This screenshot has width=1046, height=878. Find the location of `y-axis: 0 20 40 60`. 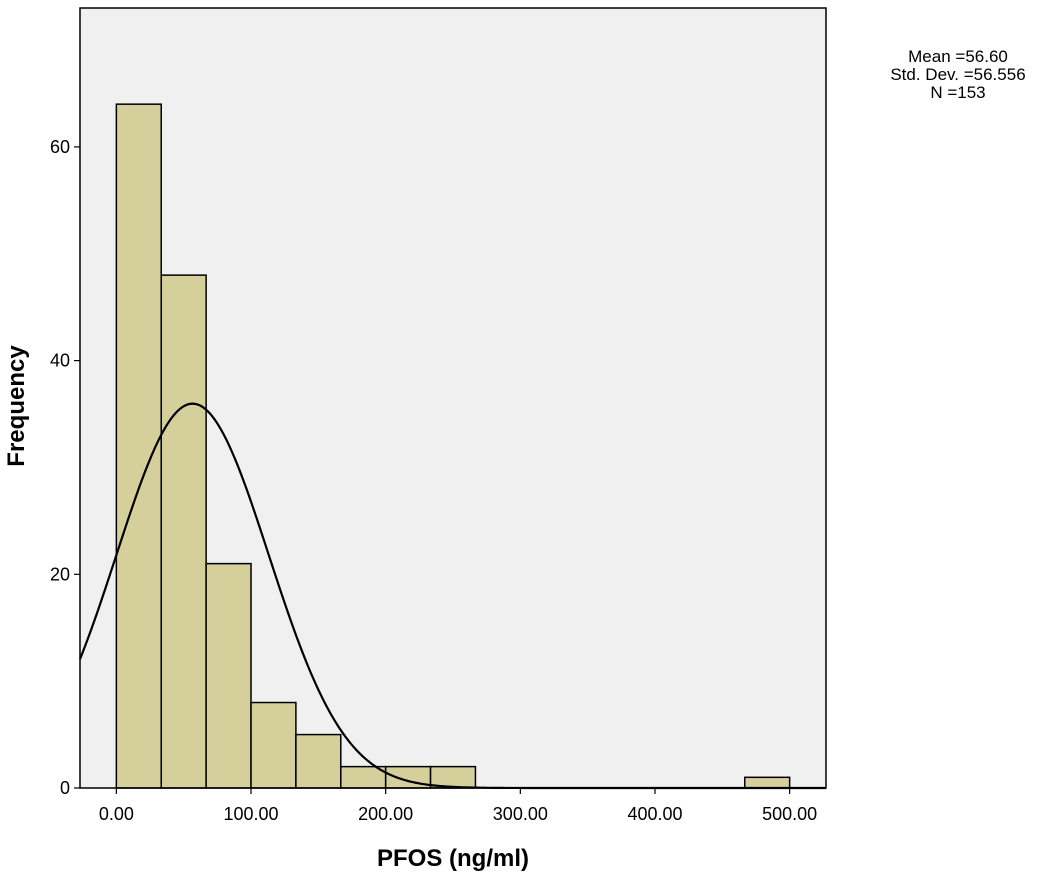

y-axis: 0 20 40 60 is located at coordinates (65, 467).